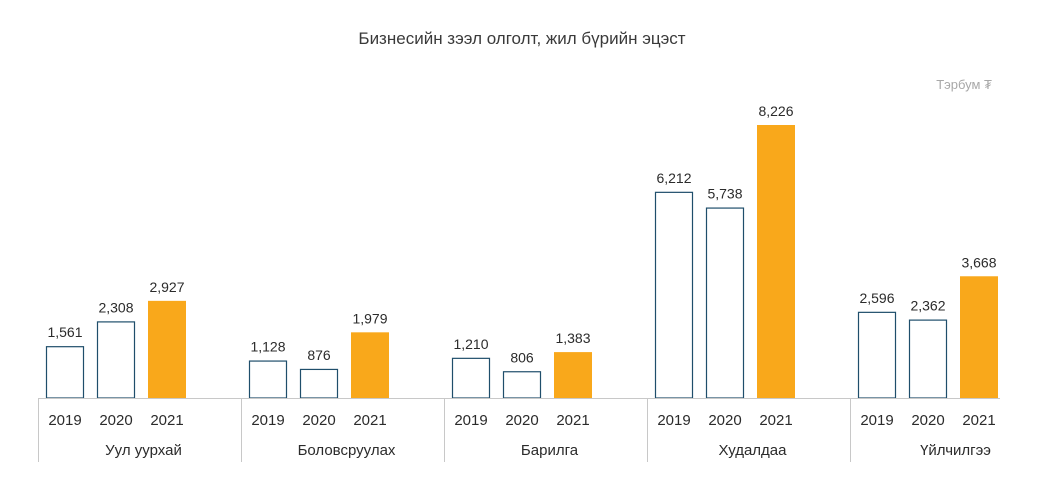 Image resolution: width=1039 pixels, height=496 pixels. What do you see at coordinates (572, 338) in the screenshot?
I see `data-label: 1,383` at bounding box center [572, 338].